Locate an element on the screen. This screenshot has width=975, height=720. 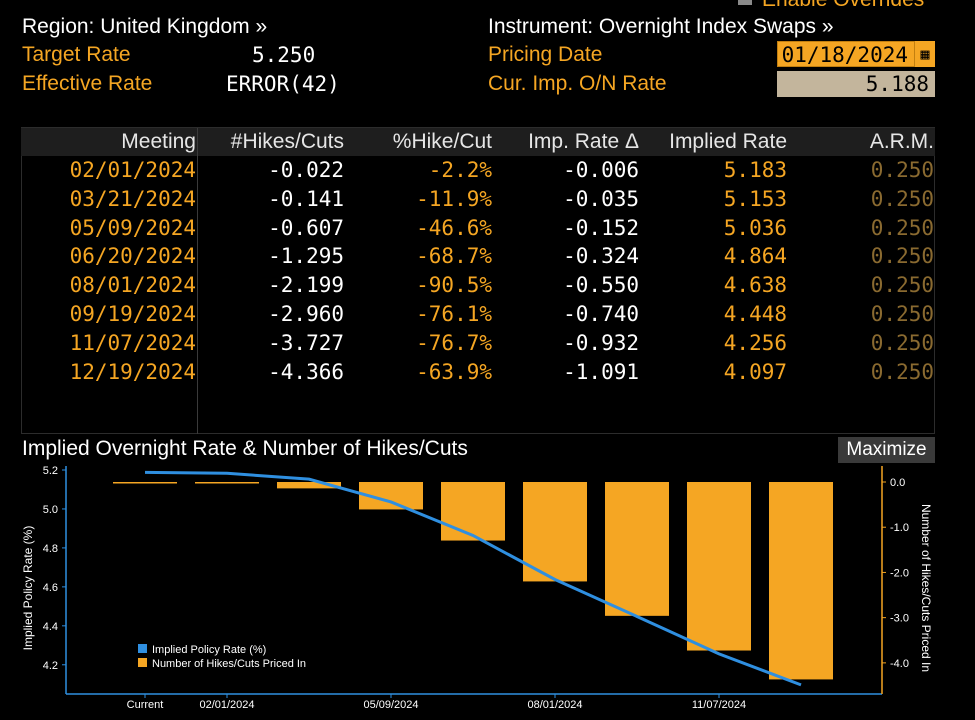
col-header-arm: A.R.M. is located at coordinates (901, 141).